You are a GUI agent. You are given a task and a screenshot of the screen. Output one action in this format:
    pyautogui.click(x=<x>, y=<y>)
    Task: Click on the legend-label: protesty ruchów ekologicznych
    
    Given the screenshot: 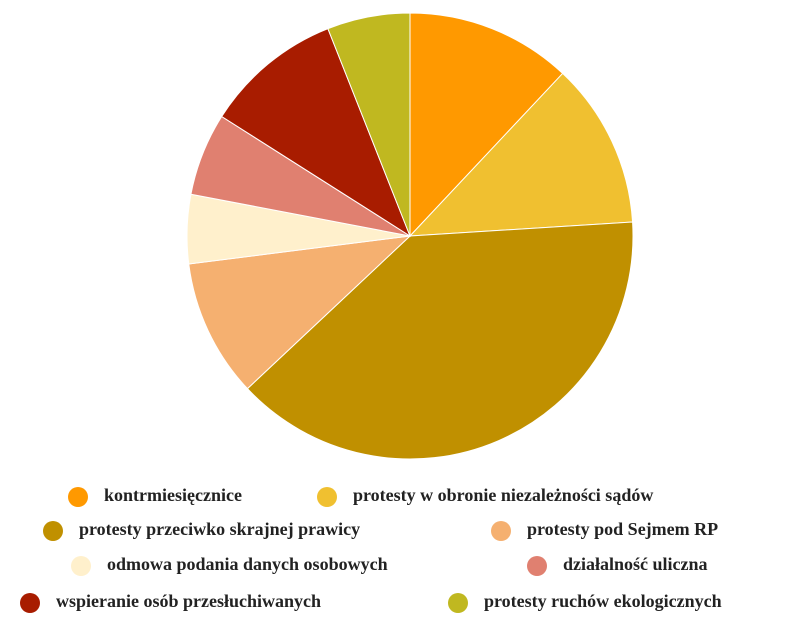 What is the action you would take?
    pyautogui.click(x=603, y=601)
    